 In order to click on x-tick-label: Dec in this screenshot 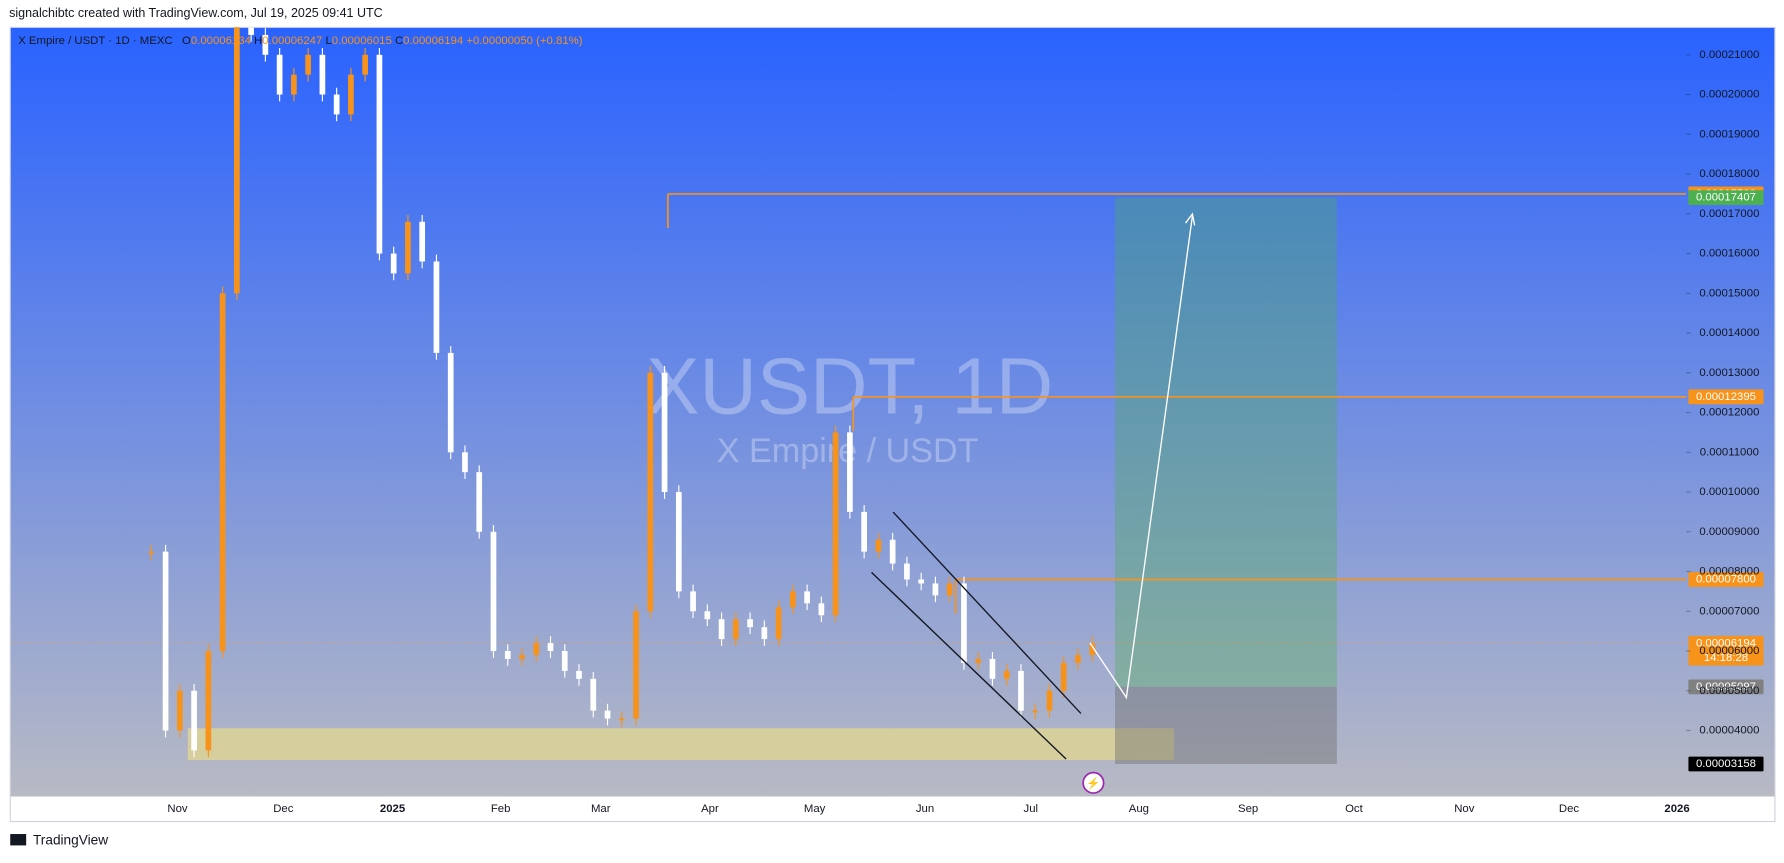, I will do `click(1569, 809)`.